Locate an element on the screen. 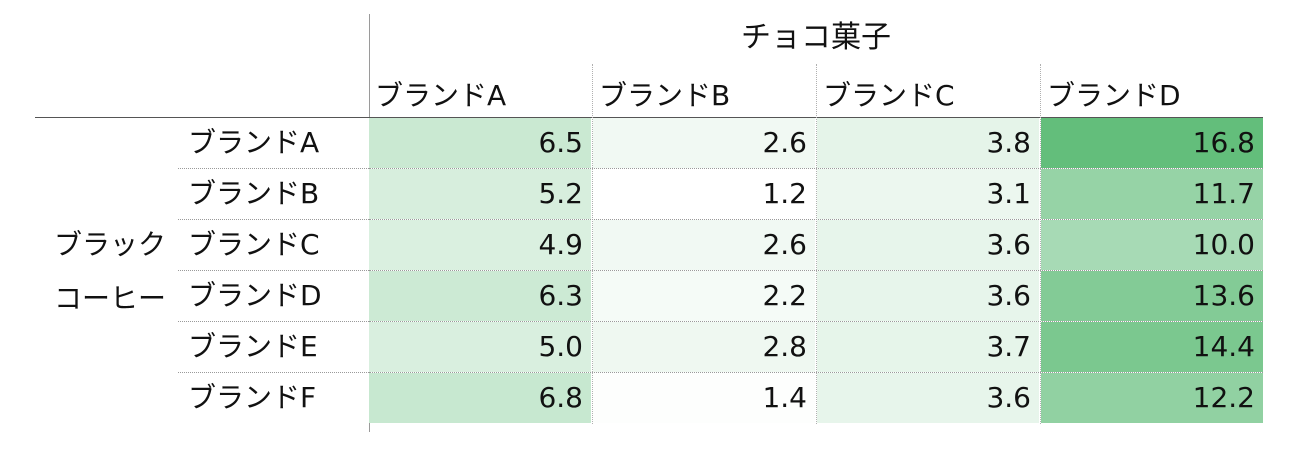 The image size is (1300, 451). heatmap-cell: 4.9 is located at coordinates (480, 245).